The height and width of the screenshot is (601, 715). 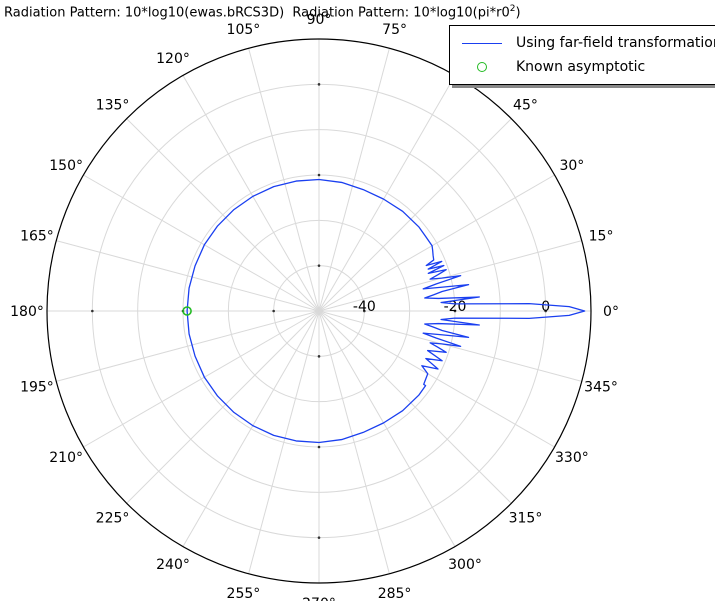 I want to click on angle-tick-label: 225°, so click(x=113, y=518).